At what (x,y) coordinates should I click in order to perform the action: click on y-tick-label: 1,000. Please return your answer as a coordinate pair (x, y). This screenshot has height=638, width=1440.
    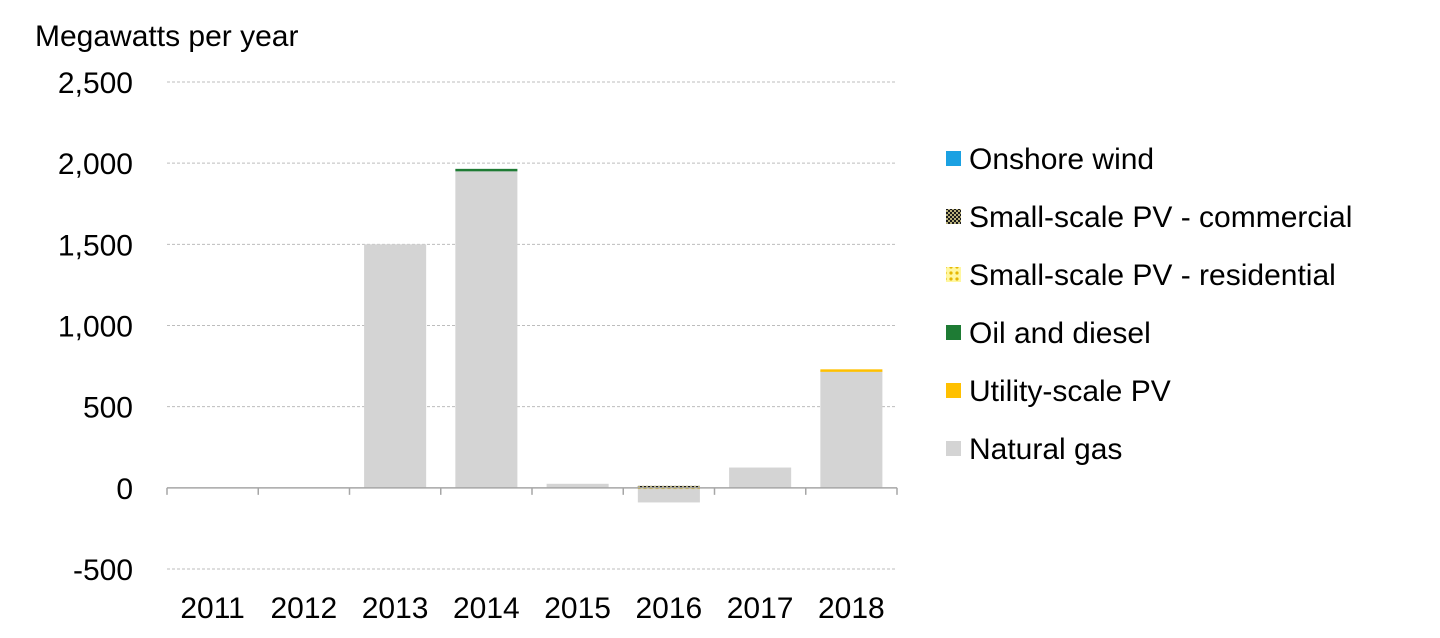
    Looking at the image, I should click on (95, 327).